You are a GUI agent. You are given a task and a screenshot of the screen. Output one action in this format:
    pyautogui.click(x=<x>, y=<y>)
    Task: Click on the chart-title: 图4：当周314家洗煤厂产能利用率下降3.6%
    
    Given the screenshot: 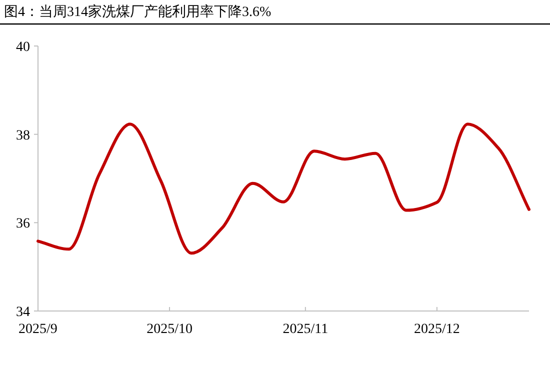 What is the action you would take?
    pyautogui.click(x=138, y=12)
    